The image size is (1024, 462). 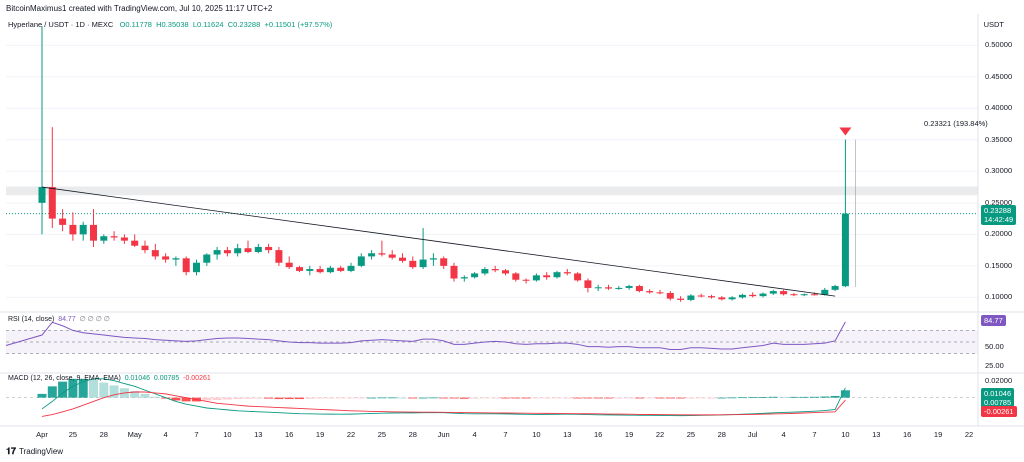 I want to click on rsi-axis-50: 50.00, so click(x=994, y=346).